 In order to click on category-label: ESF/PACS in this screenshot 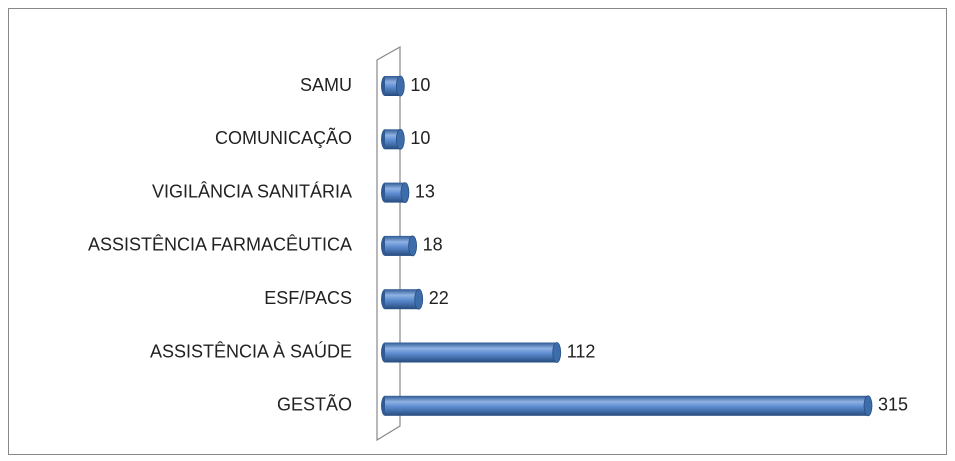, I will do `click(308, 298)`.